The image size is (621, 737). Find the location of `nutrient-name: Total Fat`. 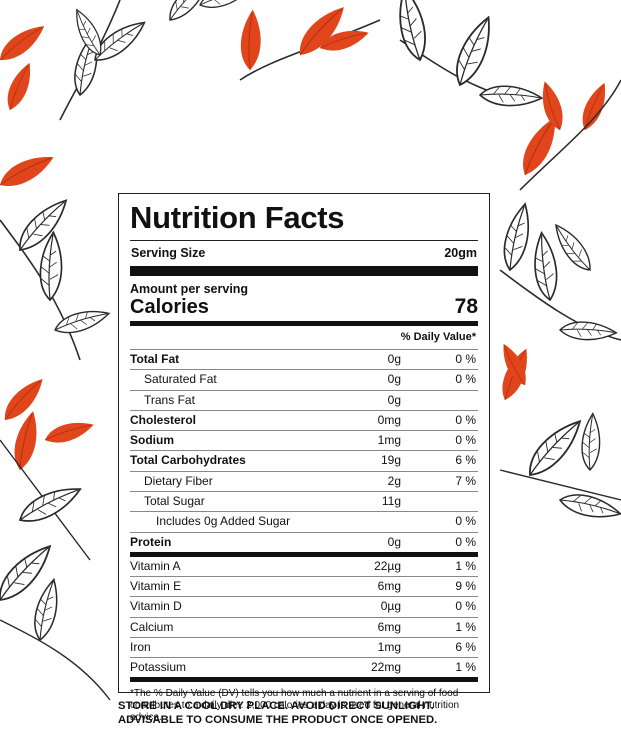

nutrient-name: Total Fat is located at coordinates (155, 359).